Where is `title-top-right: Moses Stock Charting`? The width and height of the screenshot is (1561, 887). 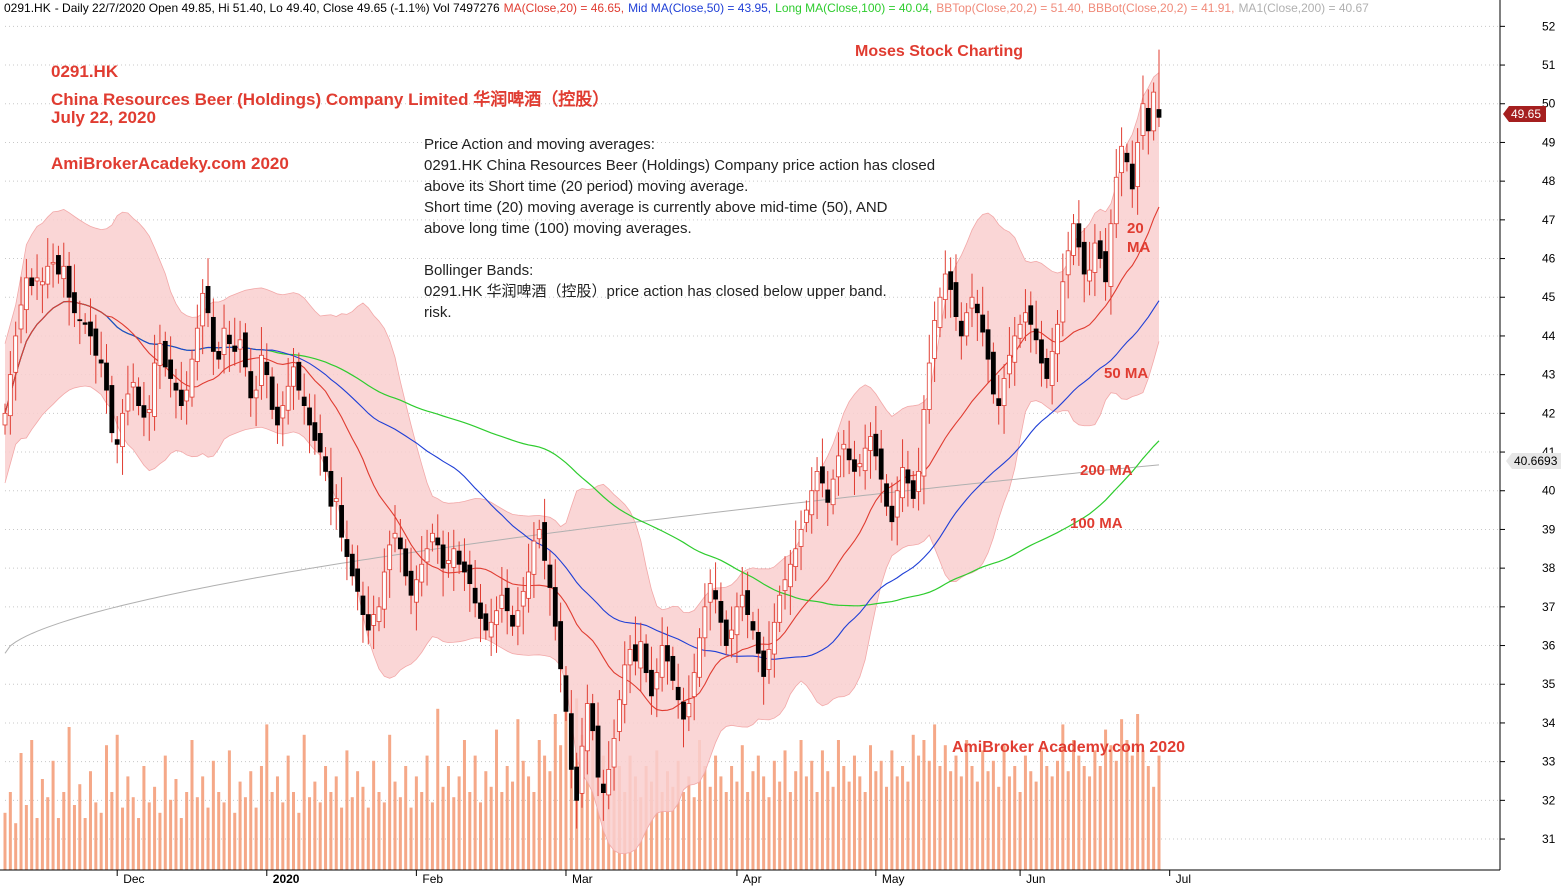
title-top-right: Moses Stock Charting is located at coordinates (939, 51).